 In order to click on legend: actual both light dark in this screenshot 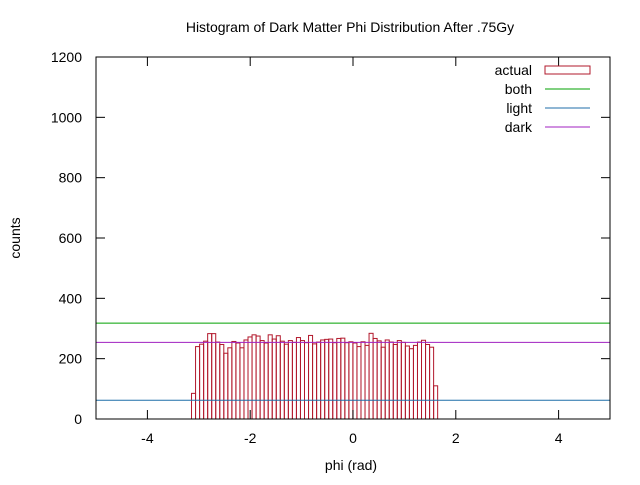, I will do `click(543, 98)`.